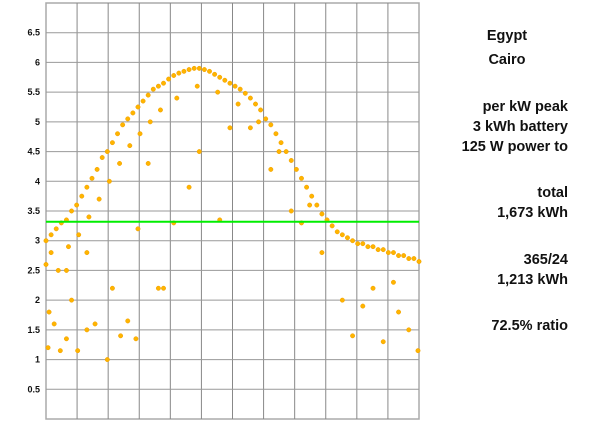 This screenshot has width=600, height=424. What do you see at coordinates (33, 211) in the screenshot?
I see `y-tick-label: 3.5` at bounding box center [33, 211].